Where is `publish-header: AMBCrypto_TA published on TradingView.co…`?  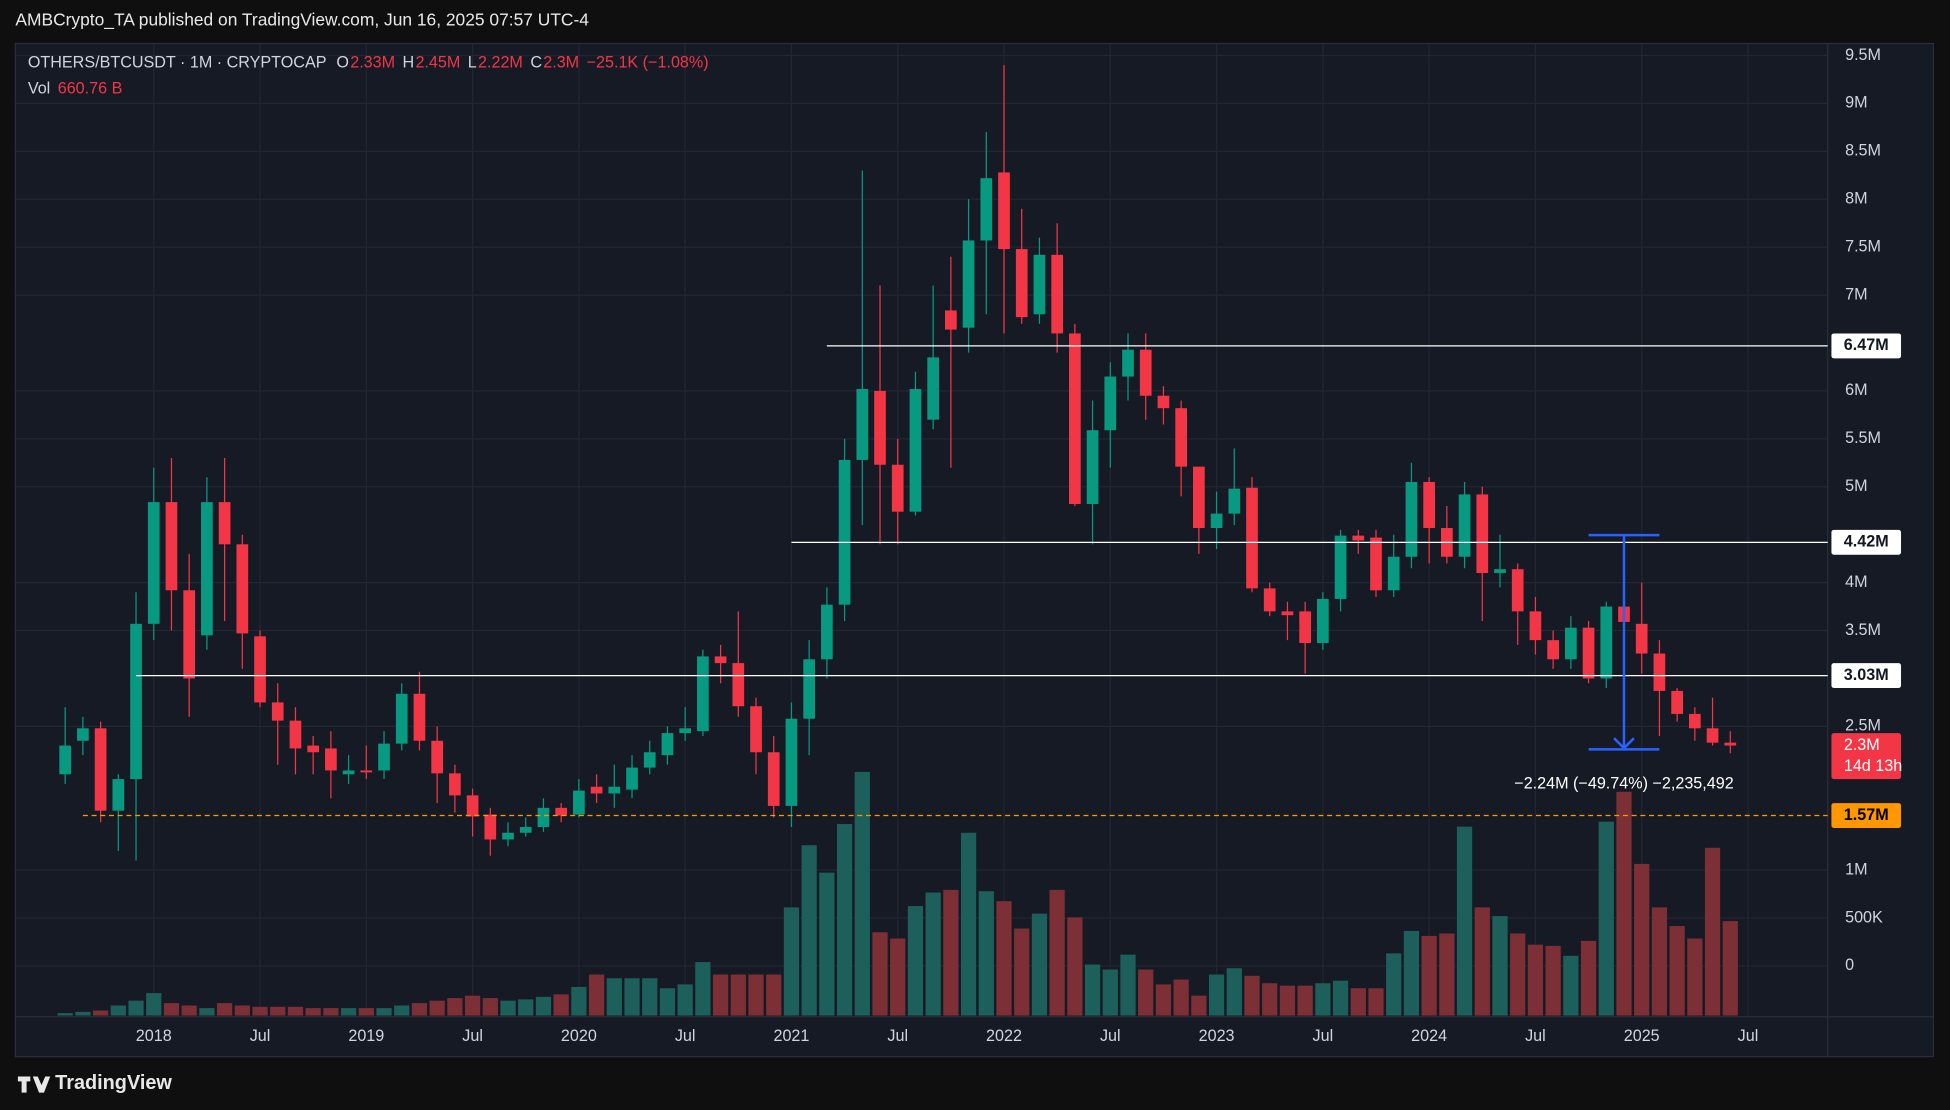 publish-header: AMBCrypto_TA published on TradingView.co… is located at coordinates (302, 20).